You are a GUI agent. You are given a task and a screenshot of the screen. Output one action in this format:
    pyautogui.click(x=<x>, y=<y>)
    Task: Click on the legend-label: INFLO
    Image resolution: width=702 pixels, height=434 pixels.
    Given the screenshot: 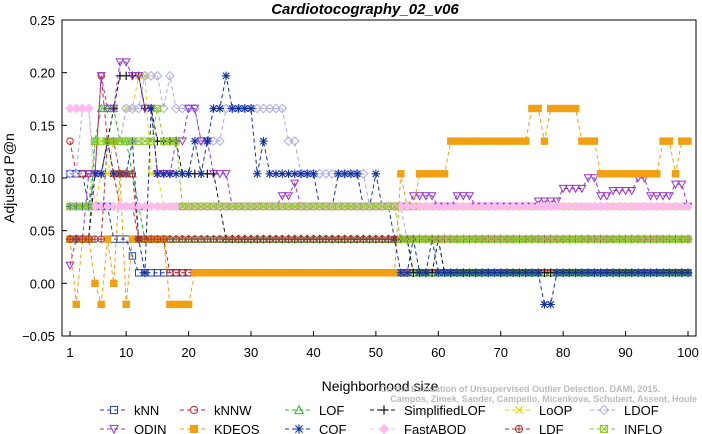 What is the action you would take?
    pyautogui.click(x=643, y=428)
    